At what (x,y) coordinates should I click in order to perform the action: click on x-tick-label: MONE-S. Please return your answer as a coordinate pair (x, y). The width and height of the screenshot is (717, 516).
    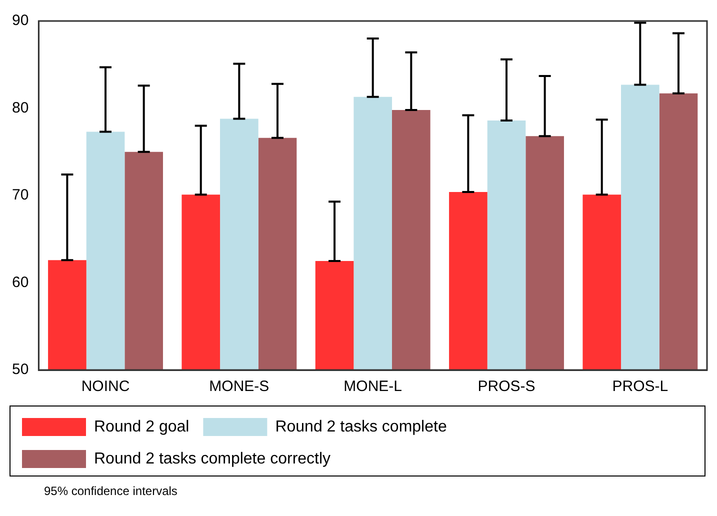
    Looking at the image, I should click on (239, 387).